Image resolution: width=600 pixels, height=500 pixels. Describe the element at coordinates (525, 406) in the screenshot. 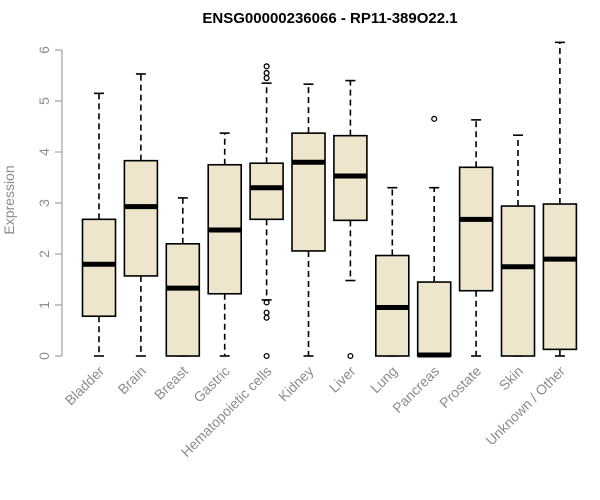

I see `x-tick-label: Unknown / Other` at that location.